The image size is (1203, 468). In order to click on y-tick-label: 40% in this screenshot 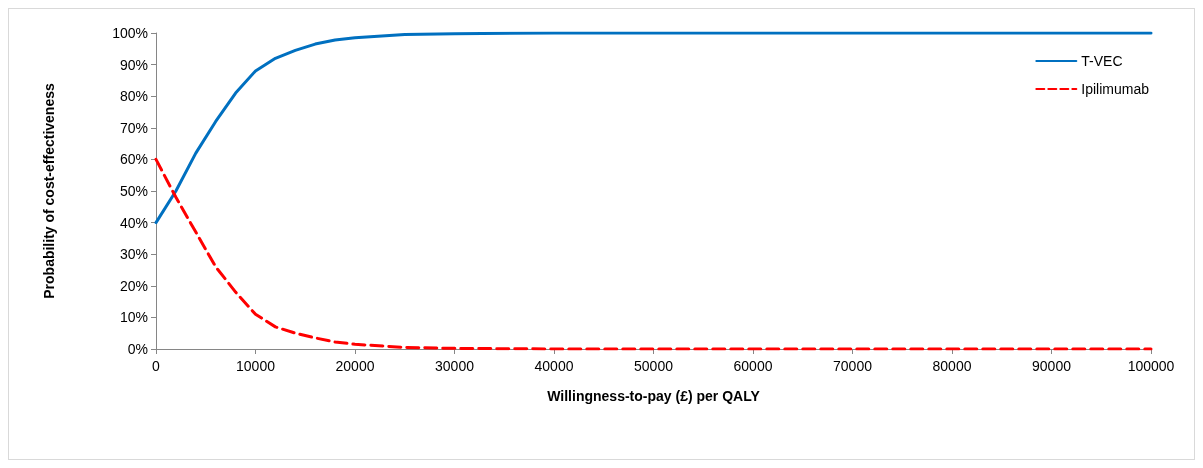, I will do `click(133, 222)`.